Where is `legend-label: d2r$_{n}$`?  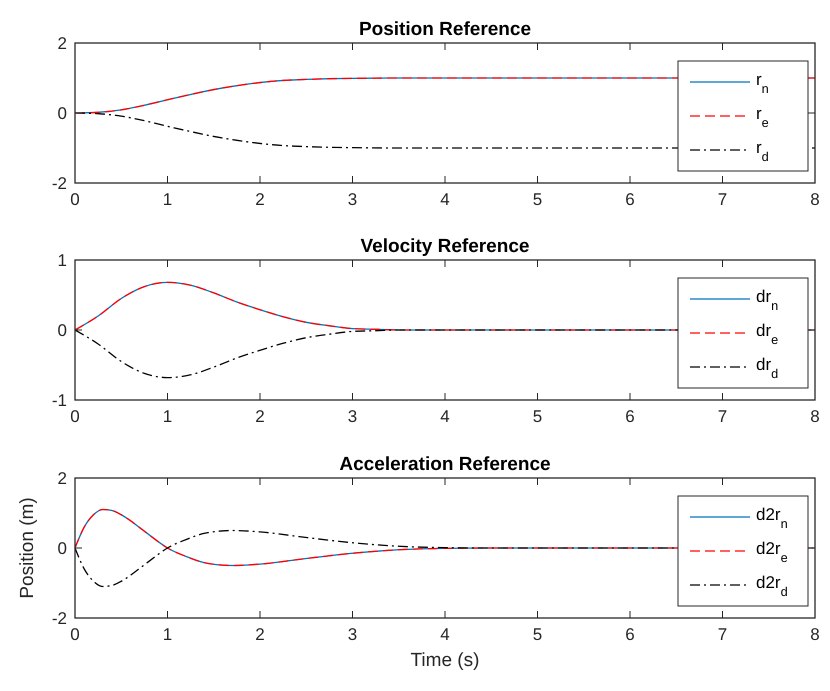
legend-label: d2r$_{n}$ is located at coordinates (772, 517).